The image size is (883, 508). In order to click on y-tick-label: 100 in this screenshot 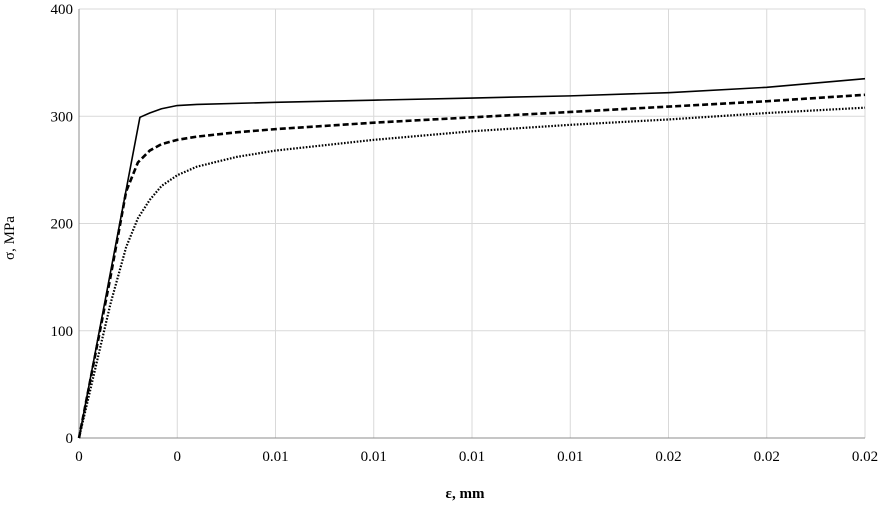, I will do `click(62, 332)`.